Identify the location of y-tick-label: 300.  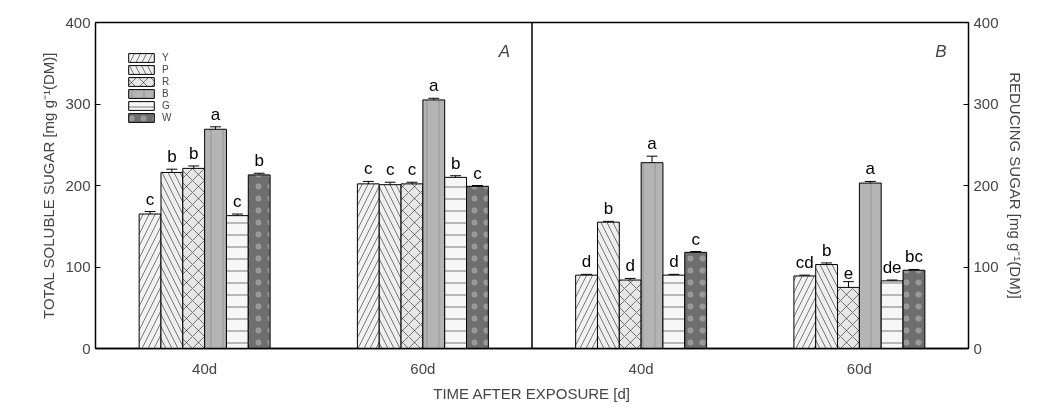
(78, 103).